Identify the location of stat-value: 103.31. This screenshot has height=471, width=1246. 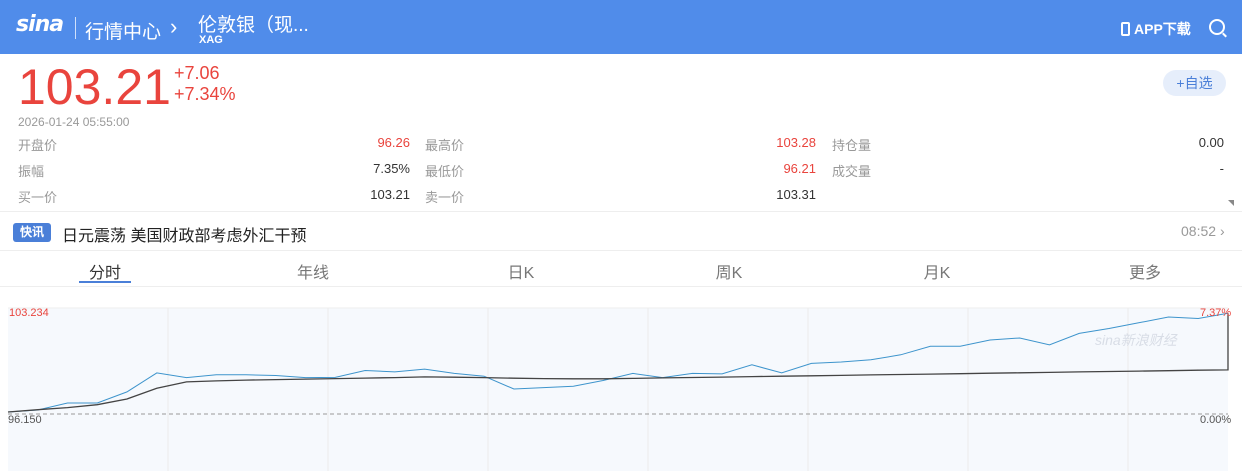
(796, 194).